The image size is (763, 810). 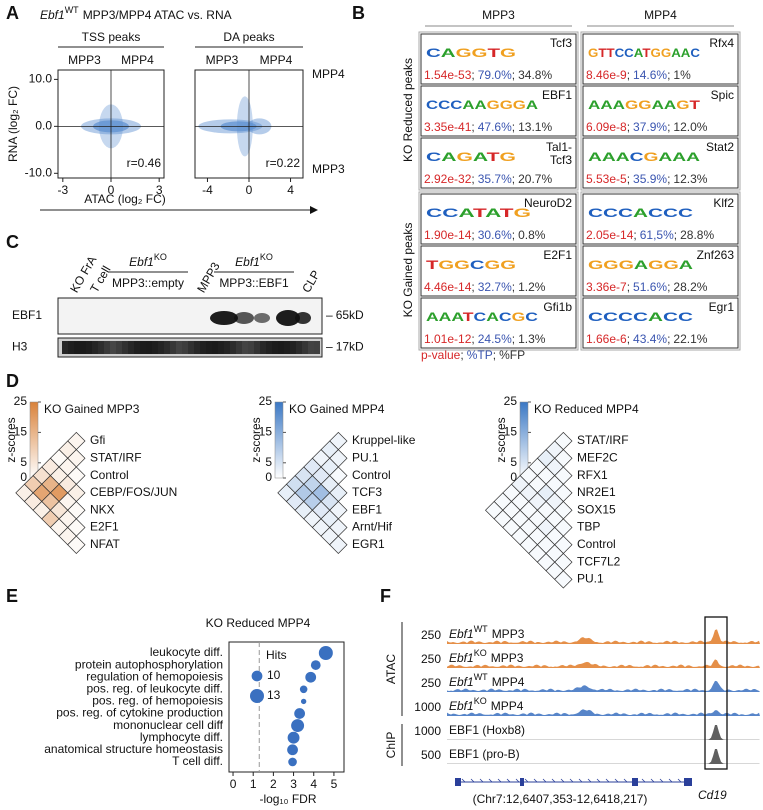 I want to click on heatmap-row-label: Gfi, so click(x=97, y=440).